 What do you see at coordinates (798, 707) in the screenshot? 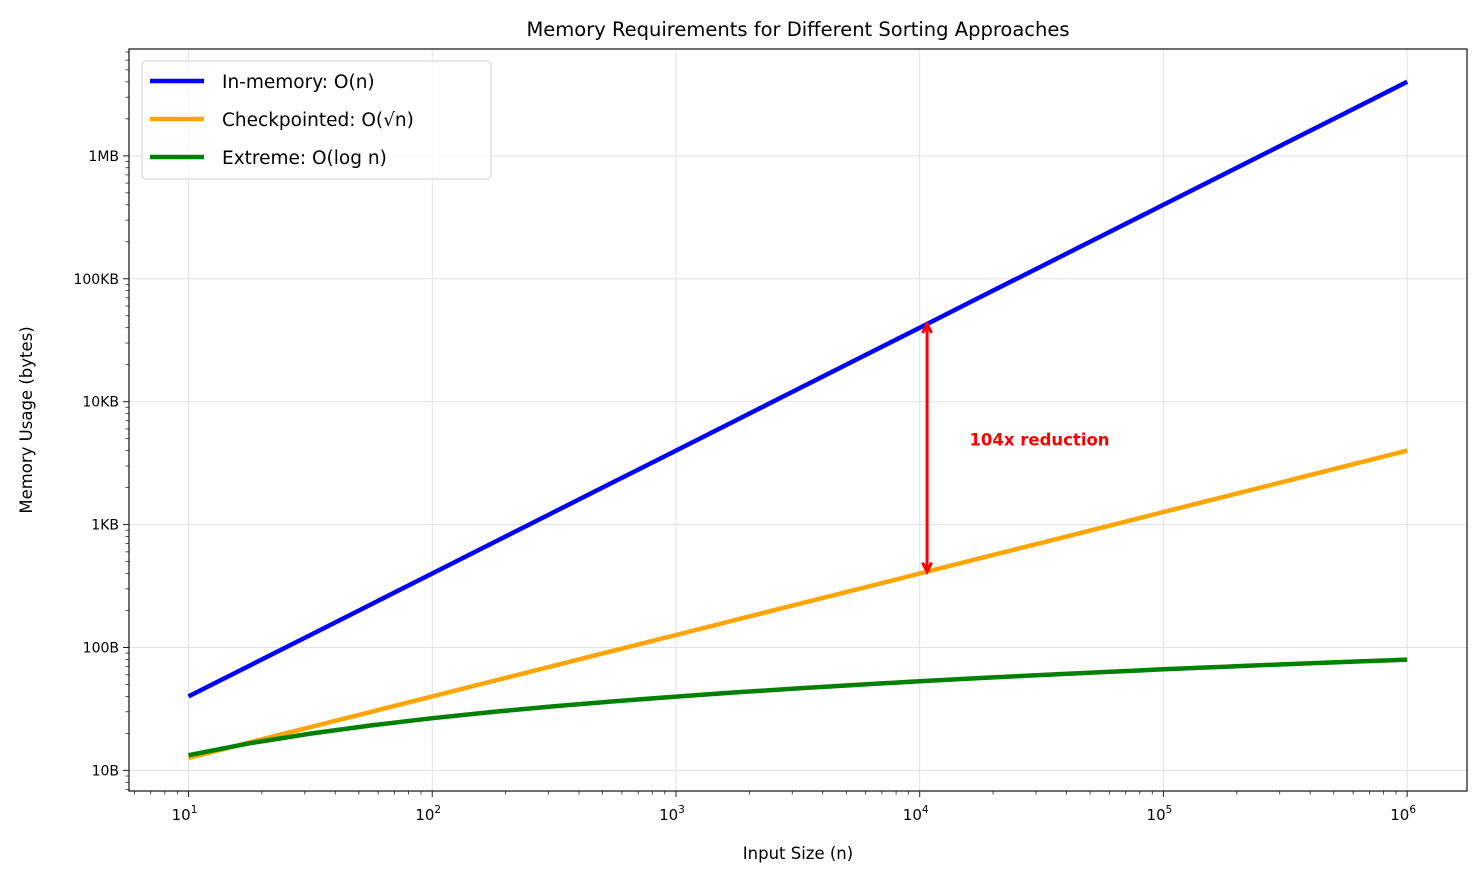
I see `series-line` at bounding box center [798, 707].